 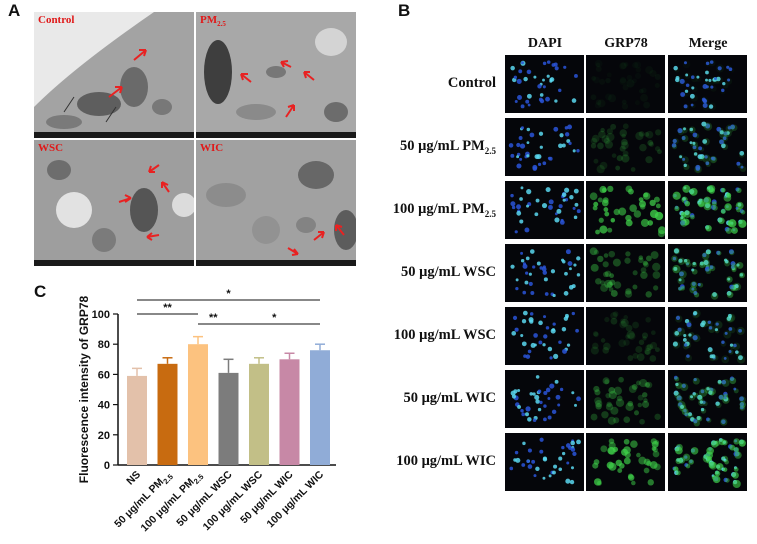 I want to click on em-image-control: Control, so click(x=114, y=75).